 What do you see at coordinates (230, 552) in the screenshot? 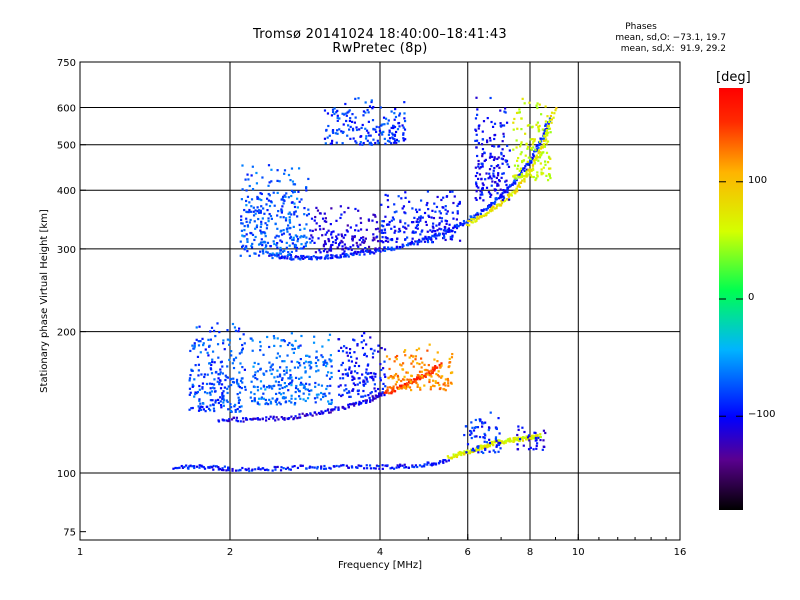
I see `x-tick-label: 2` at bounding box center [230, 552].